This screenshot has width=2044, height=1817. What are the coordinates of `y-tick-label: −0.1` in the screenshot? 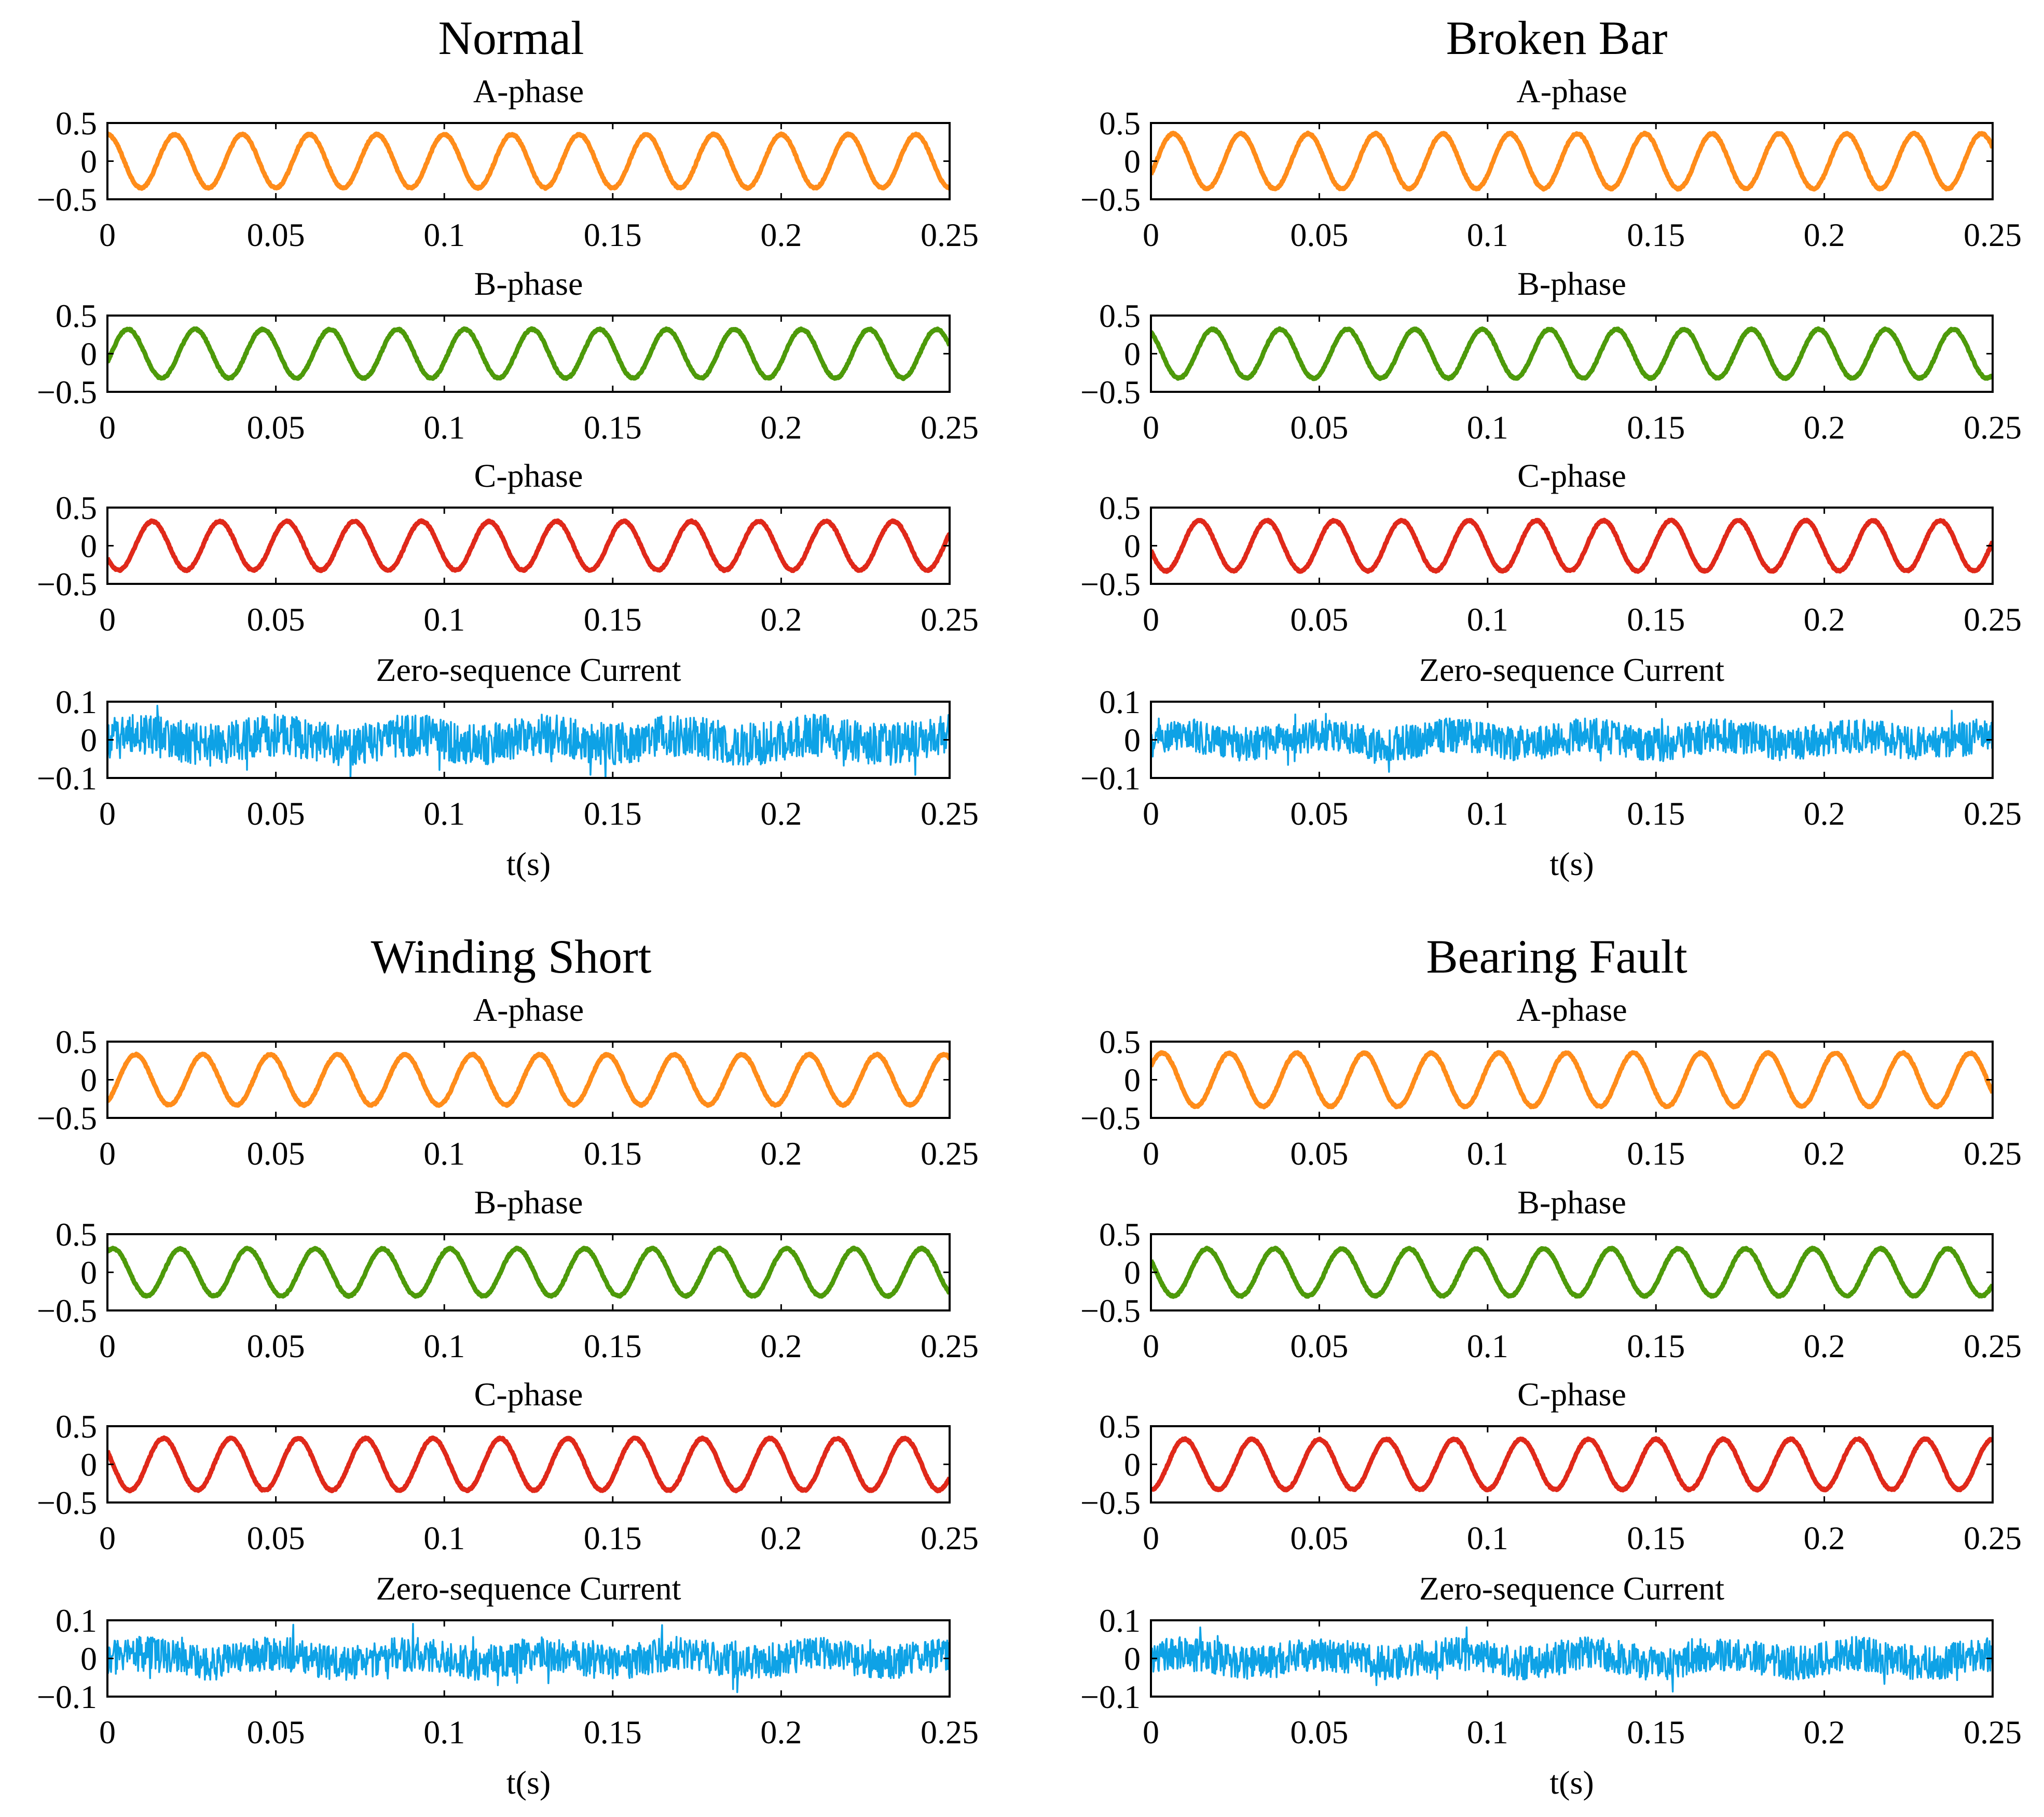 It's located at (67, 779).